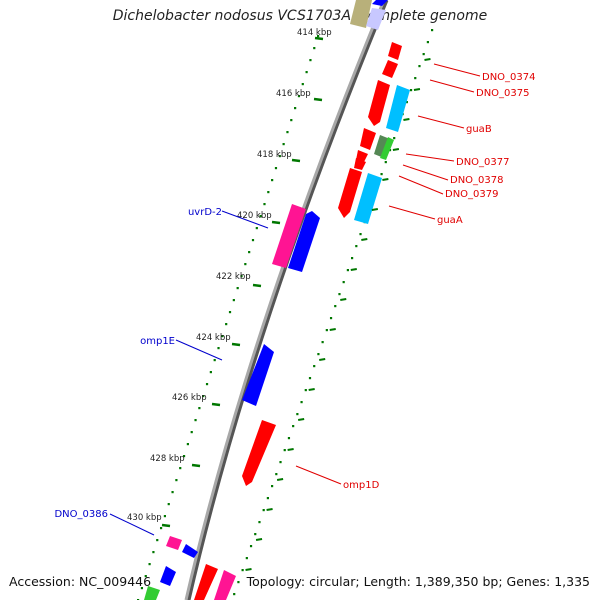  I want to click on gene-top-lavender, so click(376, 19).